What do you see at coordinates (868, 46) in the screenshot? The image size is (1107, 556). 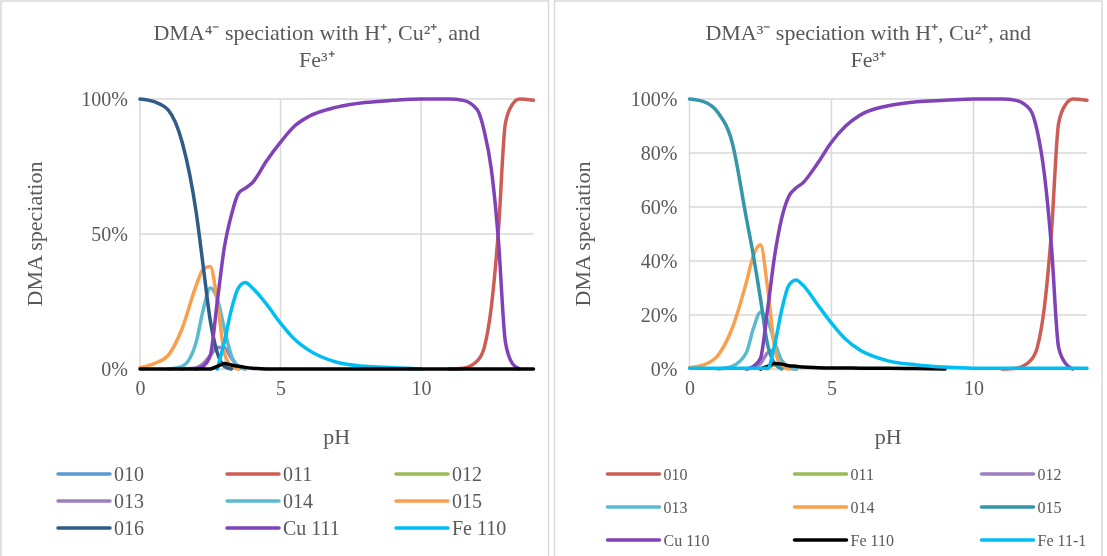 I see `chart-title: DMA³⁻ speciation with H⁺, Cu²⁺, and Fe³⁺` at bounding box center [868, 46].